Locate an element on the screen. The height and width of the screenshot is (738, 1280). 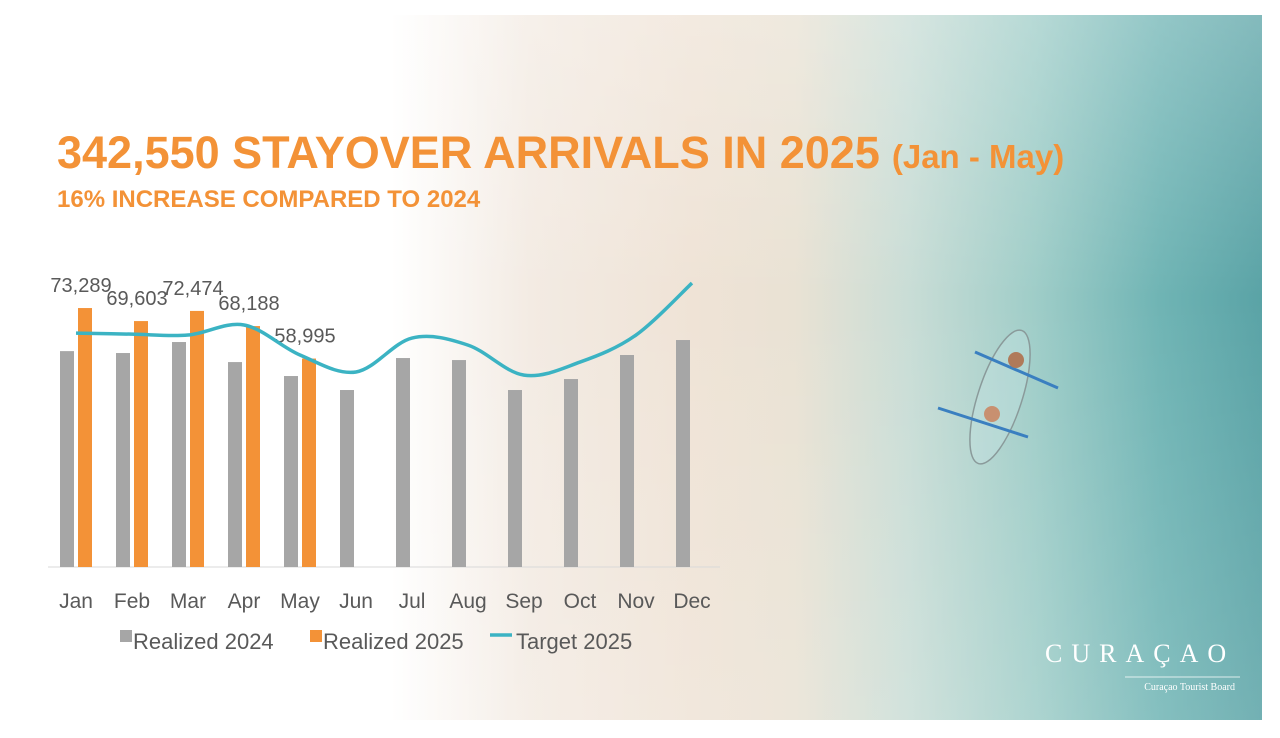
x-tick-label: Apr is located at coordinates (244, 601).